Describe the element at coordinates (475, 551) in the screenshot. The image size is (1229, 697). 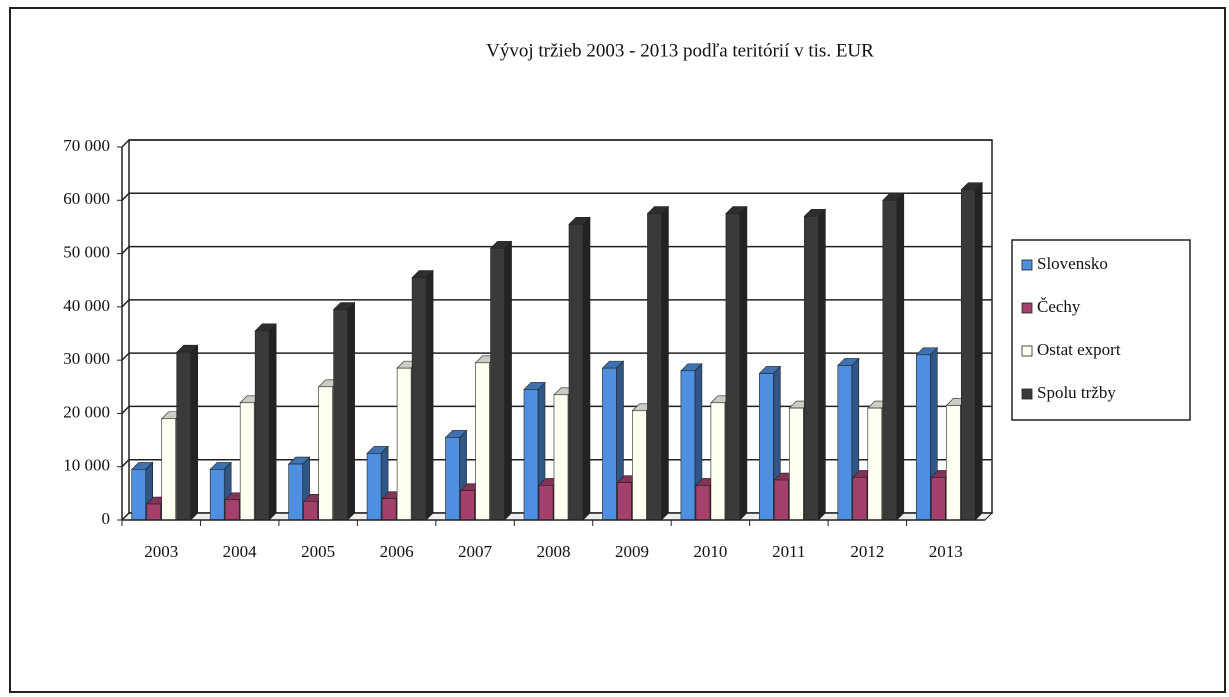
I see `x-tick-label: 2007` at that location.